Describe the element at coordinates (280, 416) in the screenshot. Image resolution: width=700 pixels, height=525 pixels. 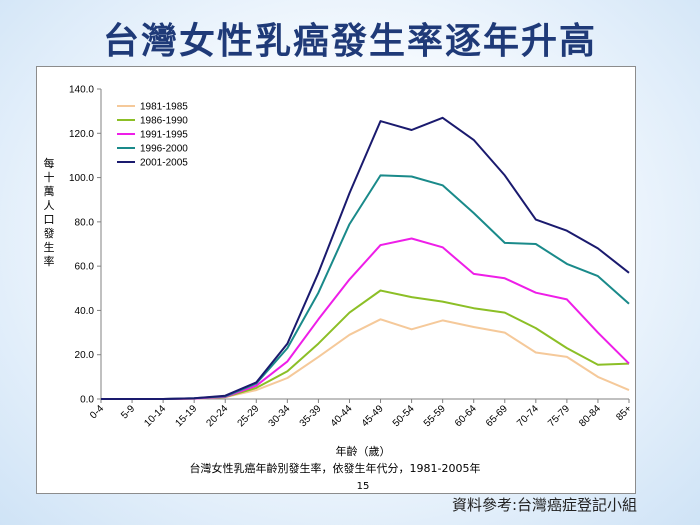
I see `x-tick-label: 30-34` at that location.